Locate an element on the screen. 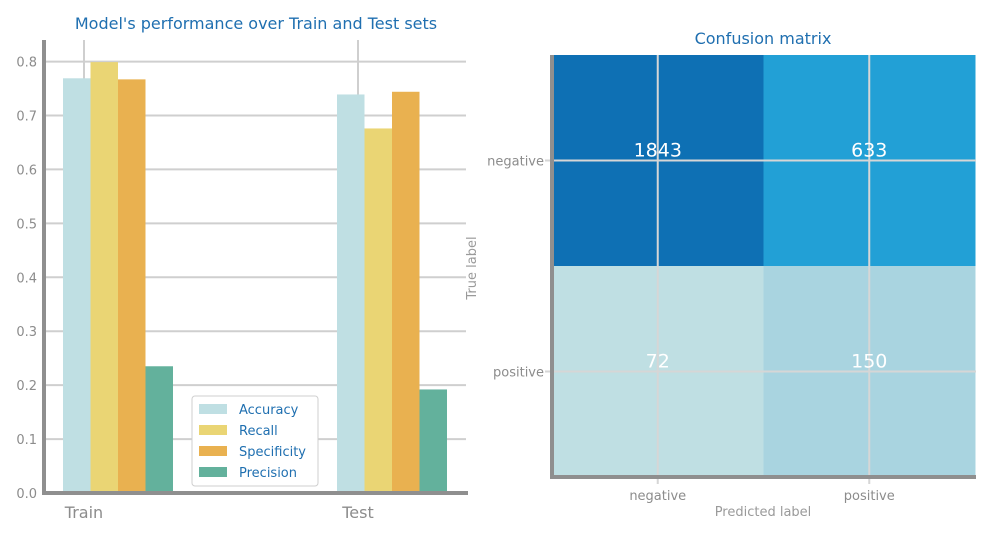  cm-x-tick-label: negative is located at coordinates (657, 496).